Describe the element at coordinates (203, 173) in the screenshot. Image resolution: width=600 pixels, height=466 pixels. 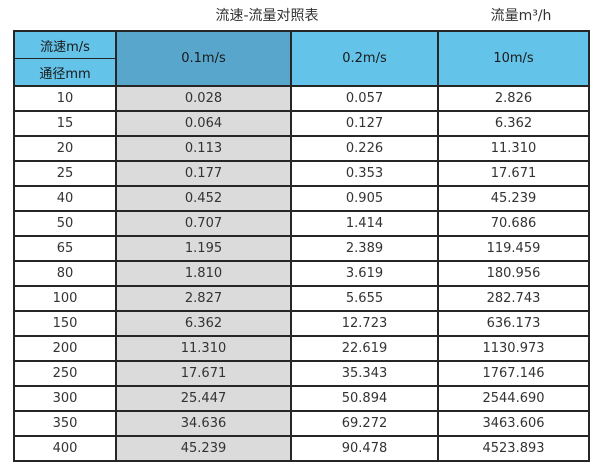
I see `flow-cell: 0.177` at that location.